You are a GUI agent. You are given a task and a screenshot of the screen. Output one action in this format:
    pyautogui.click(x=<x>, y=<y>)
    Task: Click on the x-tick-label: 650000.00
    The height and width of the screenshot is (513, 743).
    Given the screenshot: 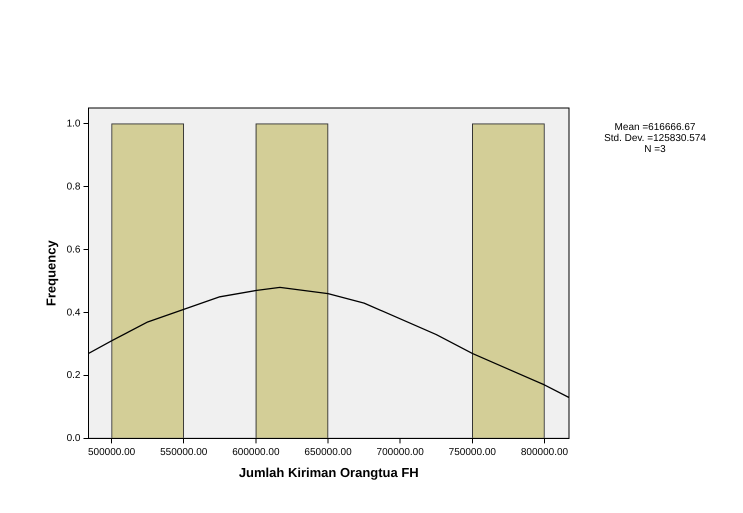 What is the action you would take?
    pyautogui.click(x=328, y=452)
    